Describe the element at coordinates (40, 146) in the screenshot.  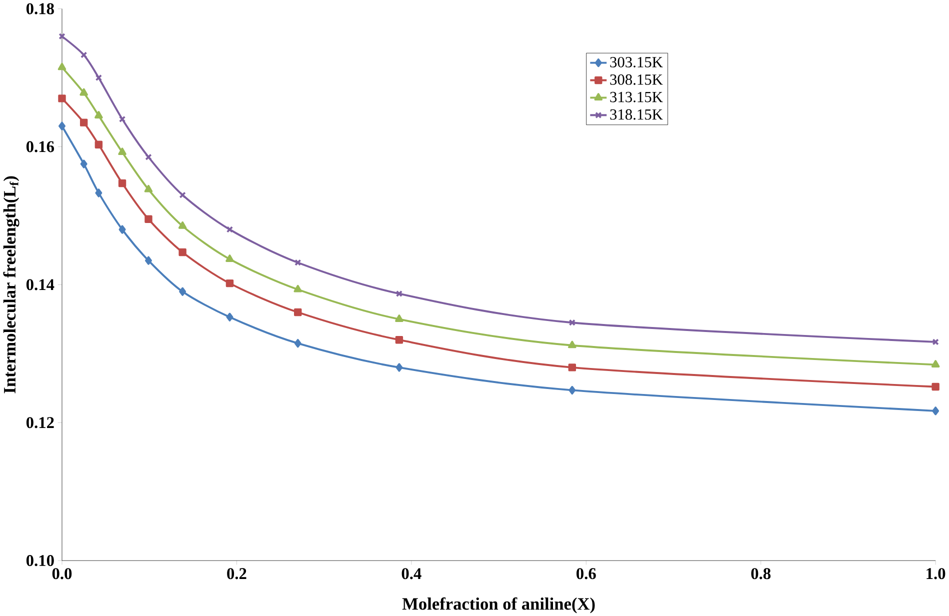
I see `y-tick-label: 0.16` at that location.